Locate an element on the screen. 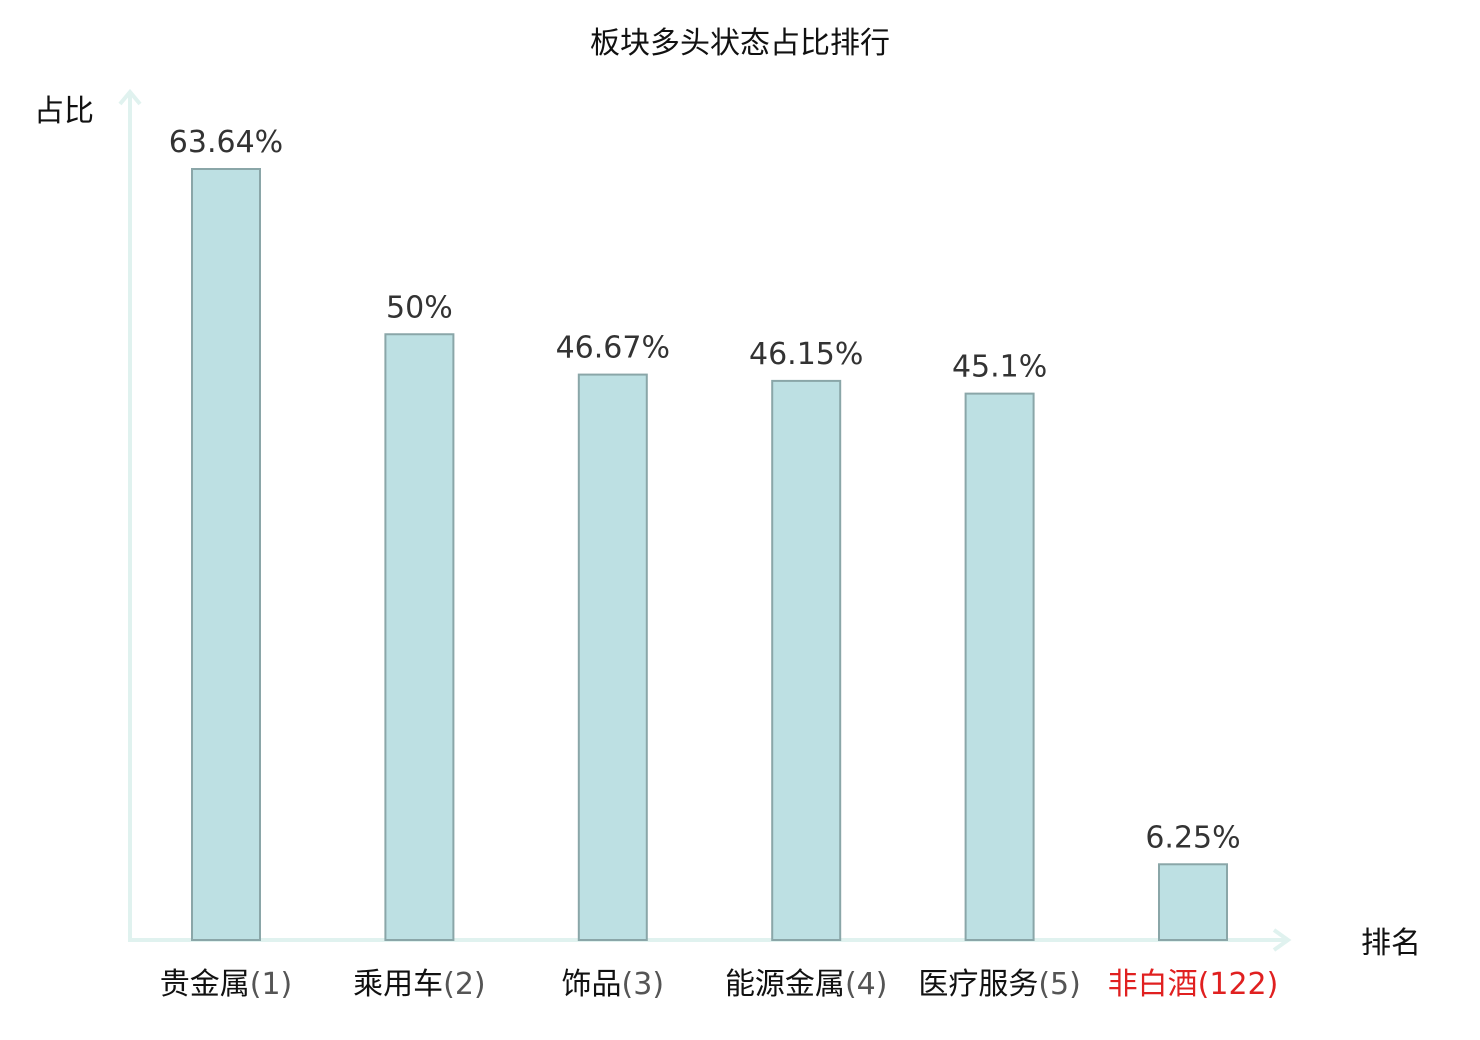 Image resolution: width=1480 pixels, height=1040 pixels. value-label: 46.15% is located at coordinates (806, 354).